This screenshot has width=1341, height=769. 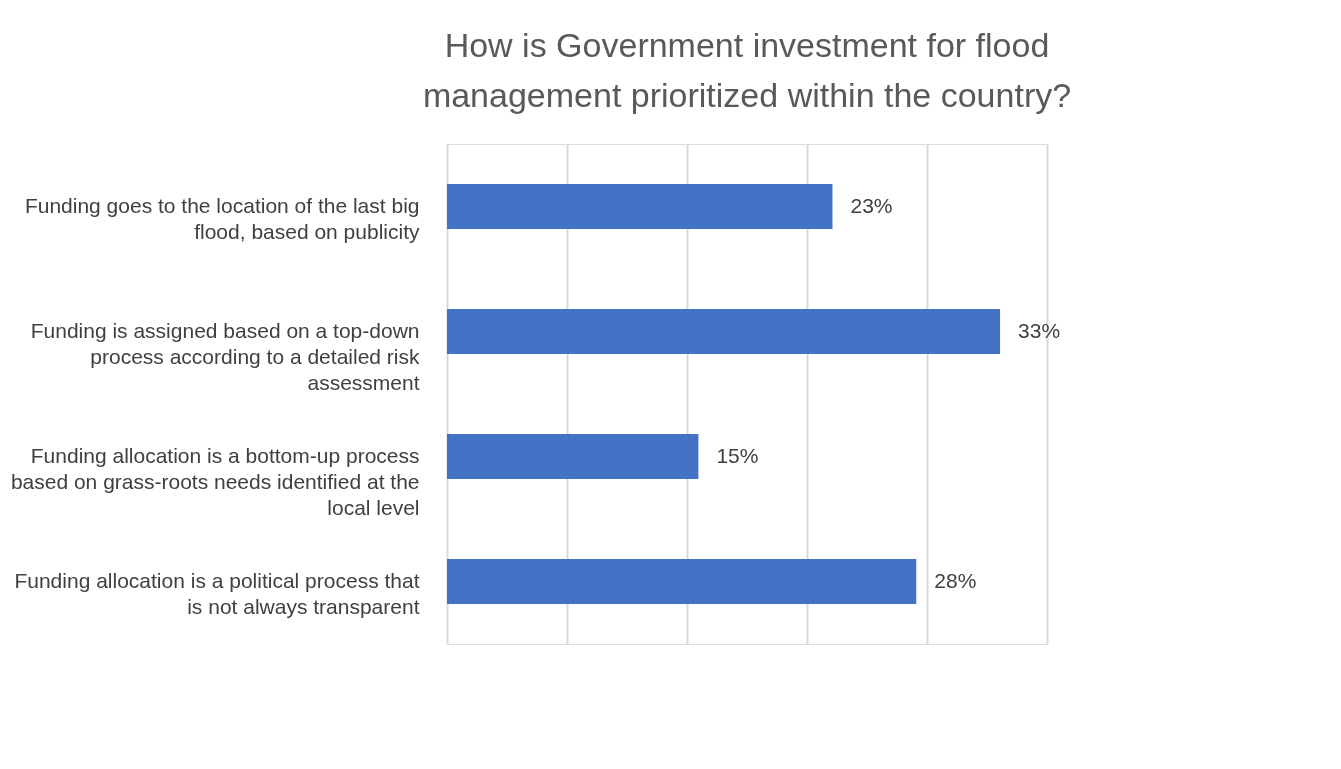 I want to click on data-label: 15%, so click(x=737, y=455).